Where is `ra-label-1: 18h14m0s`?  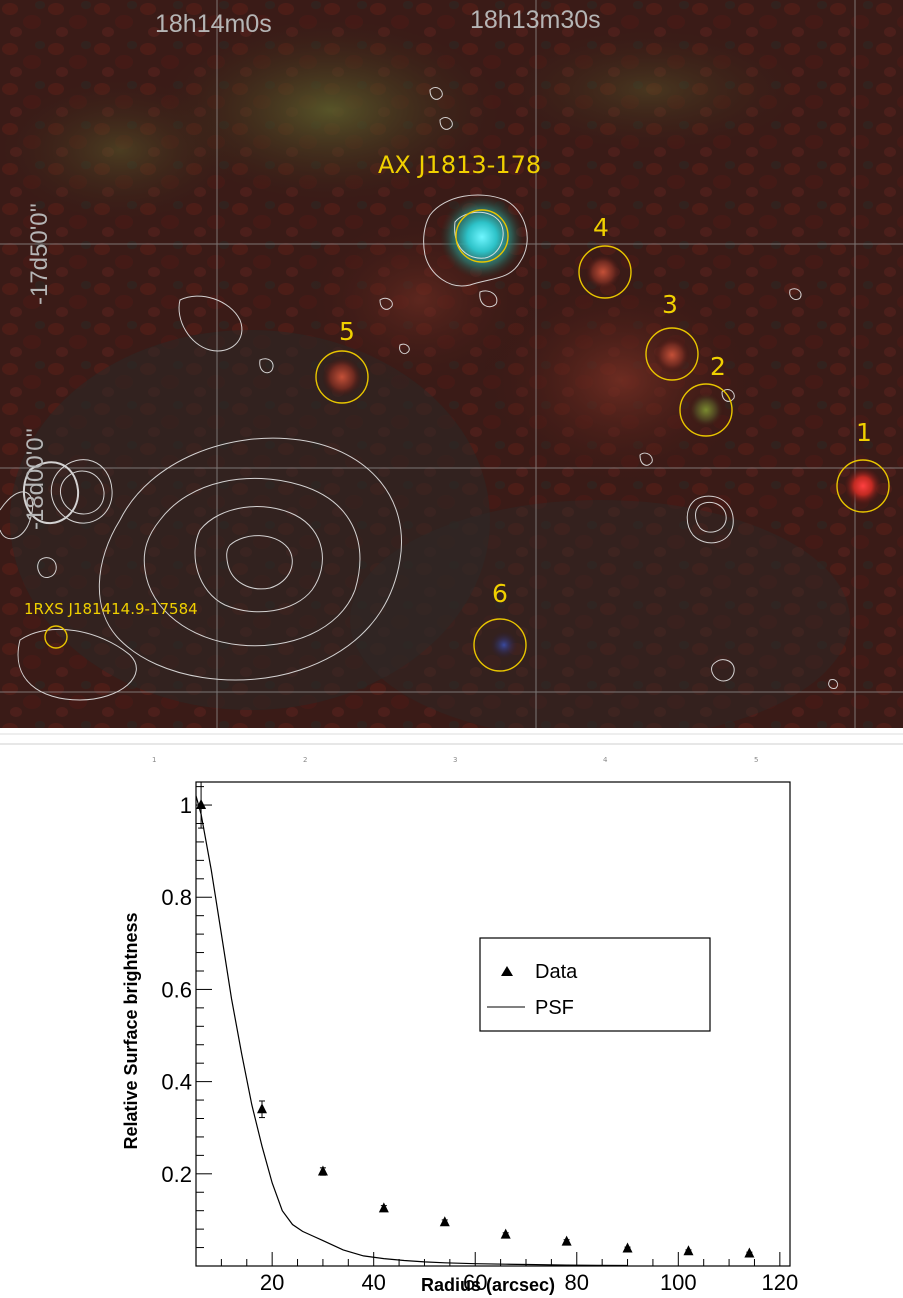
ra-label-1: 18h14m0s is located at coordinates (213, 24).